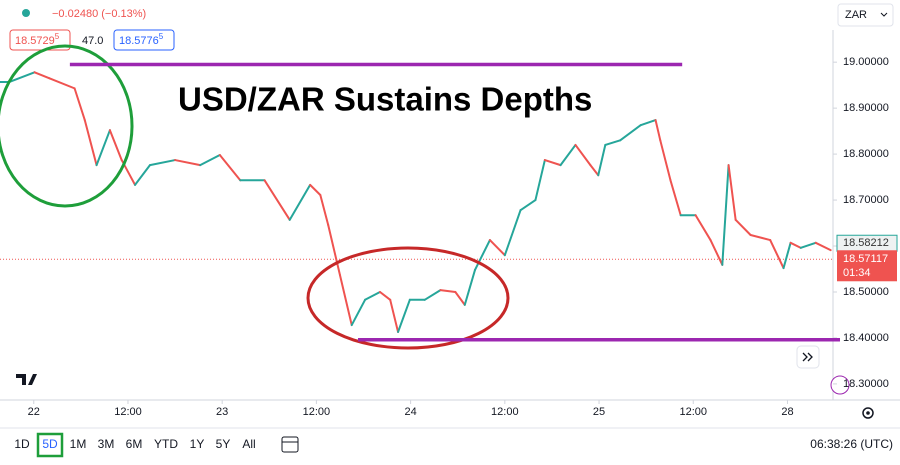  I want to click on settings-icon, so click(868, 413).